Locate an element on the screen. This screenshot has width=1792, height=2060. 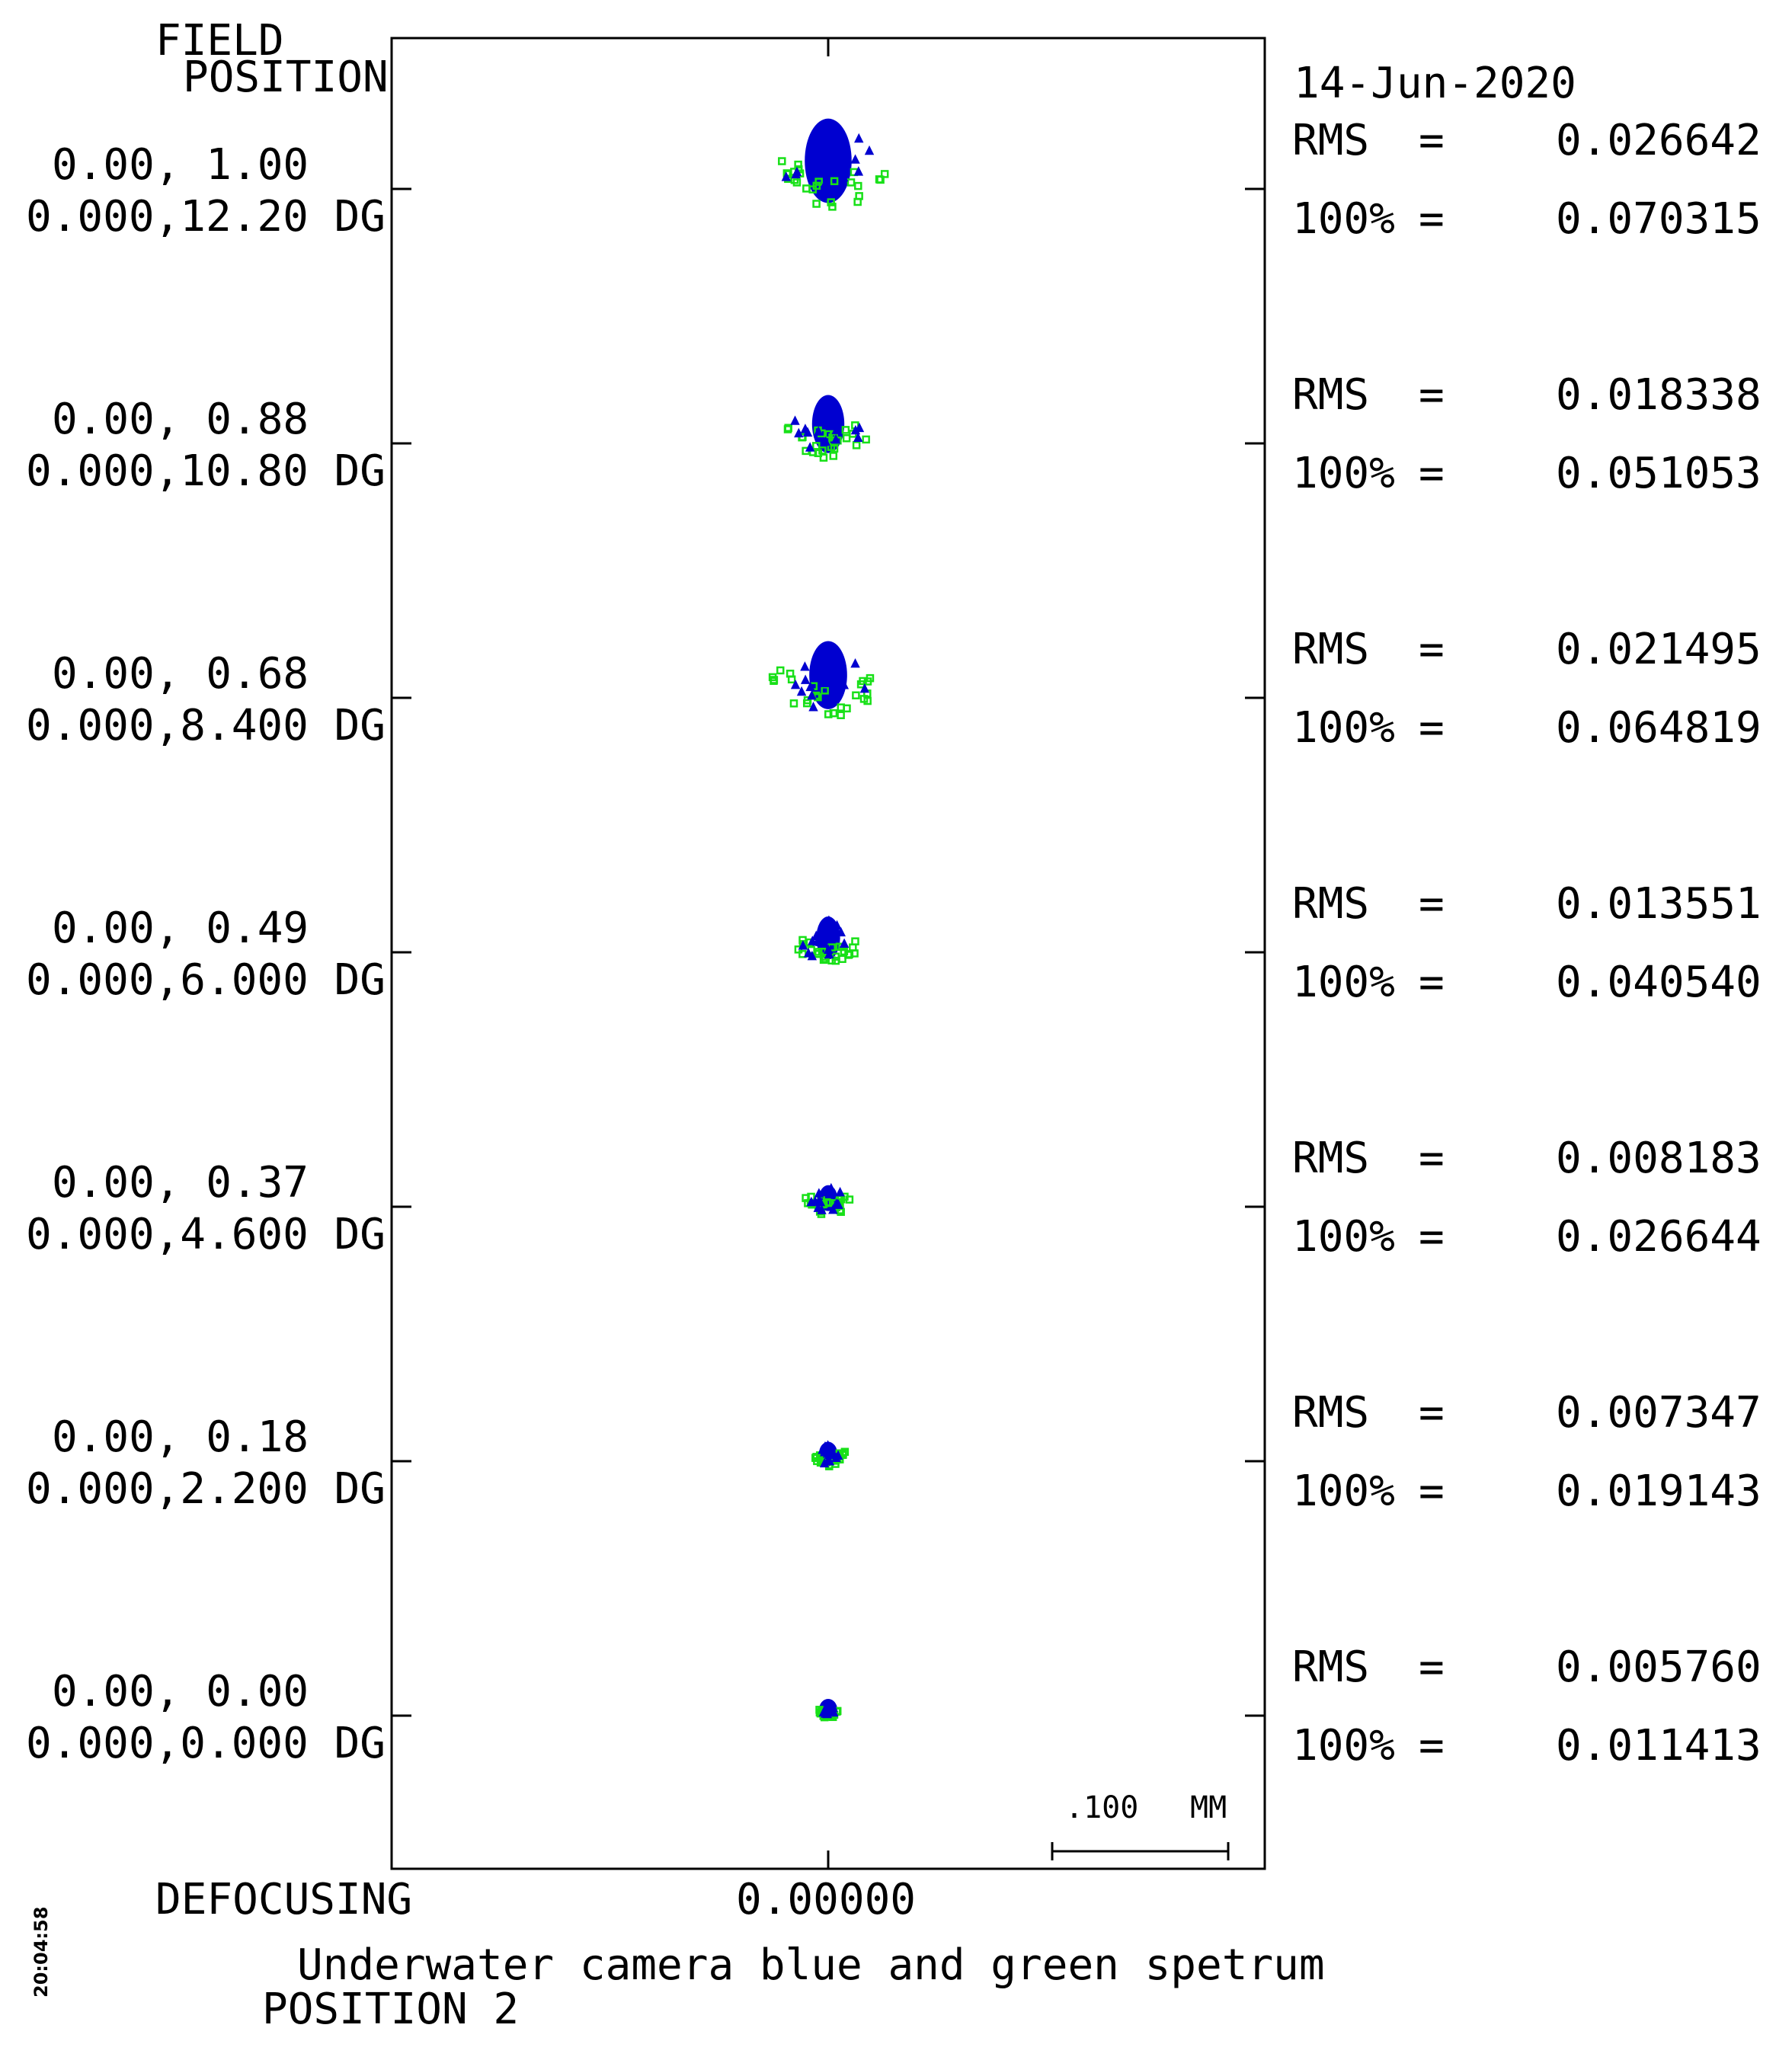
percent-value: 0.026644 is located at coordinates (1659, 1237).